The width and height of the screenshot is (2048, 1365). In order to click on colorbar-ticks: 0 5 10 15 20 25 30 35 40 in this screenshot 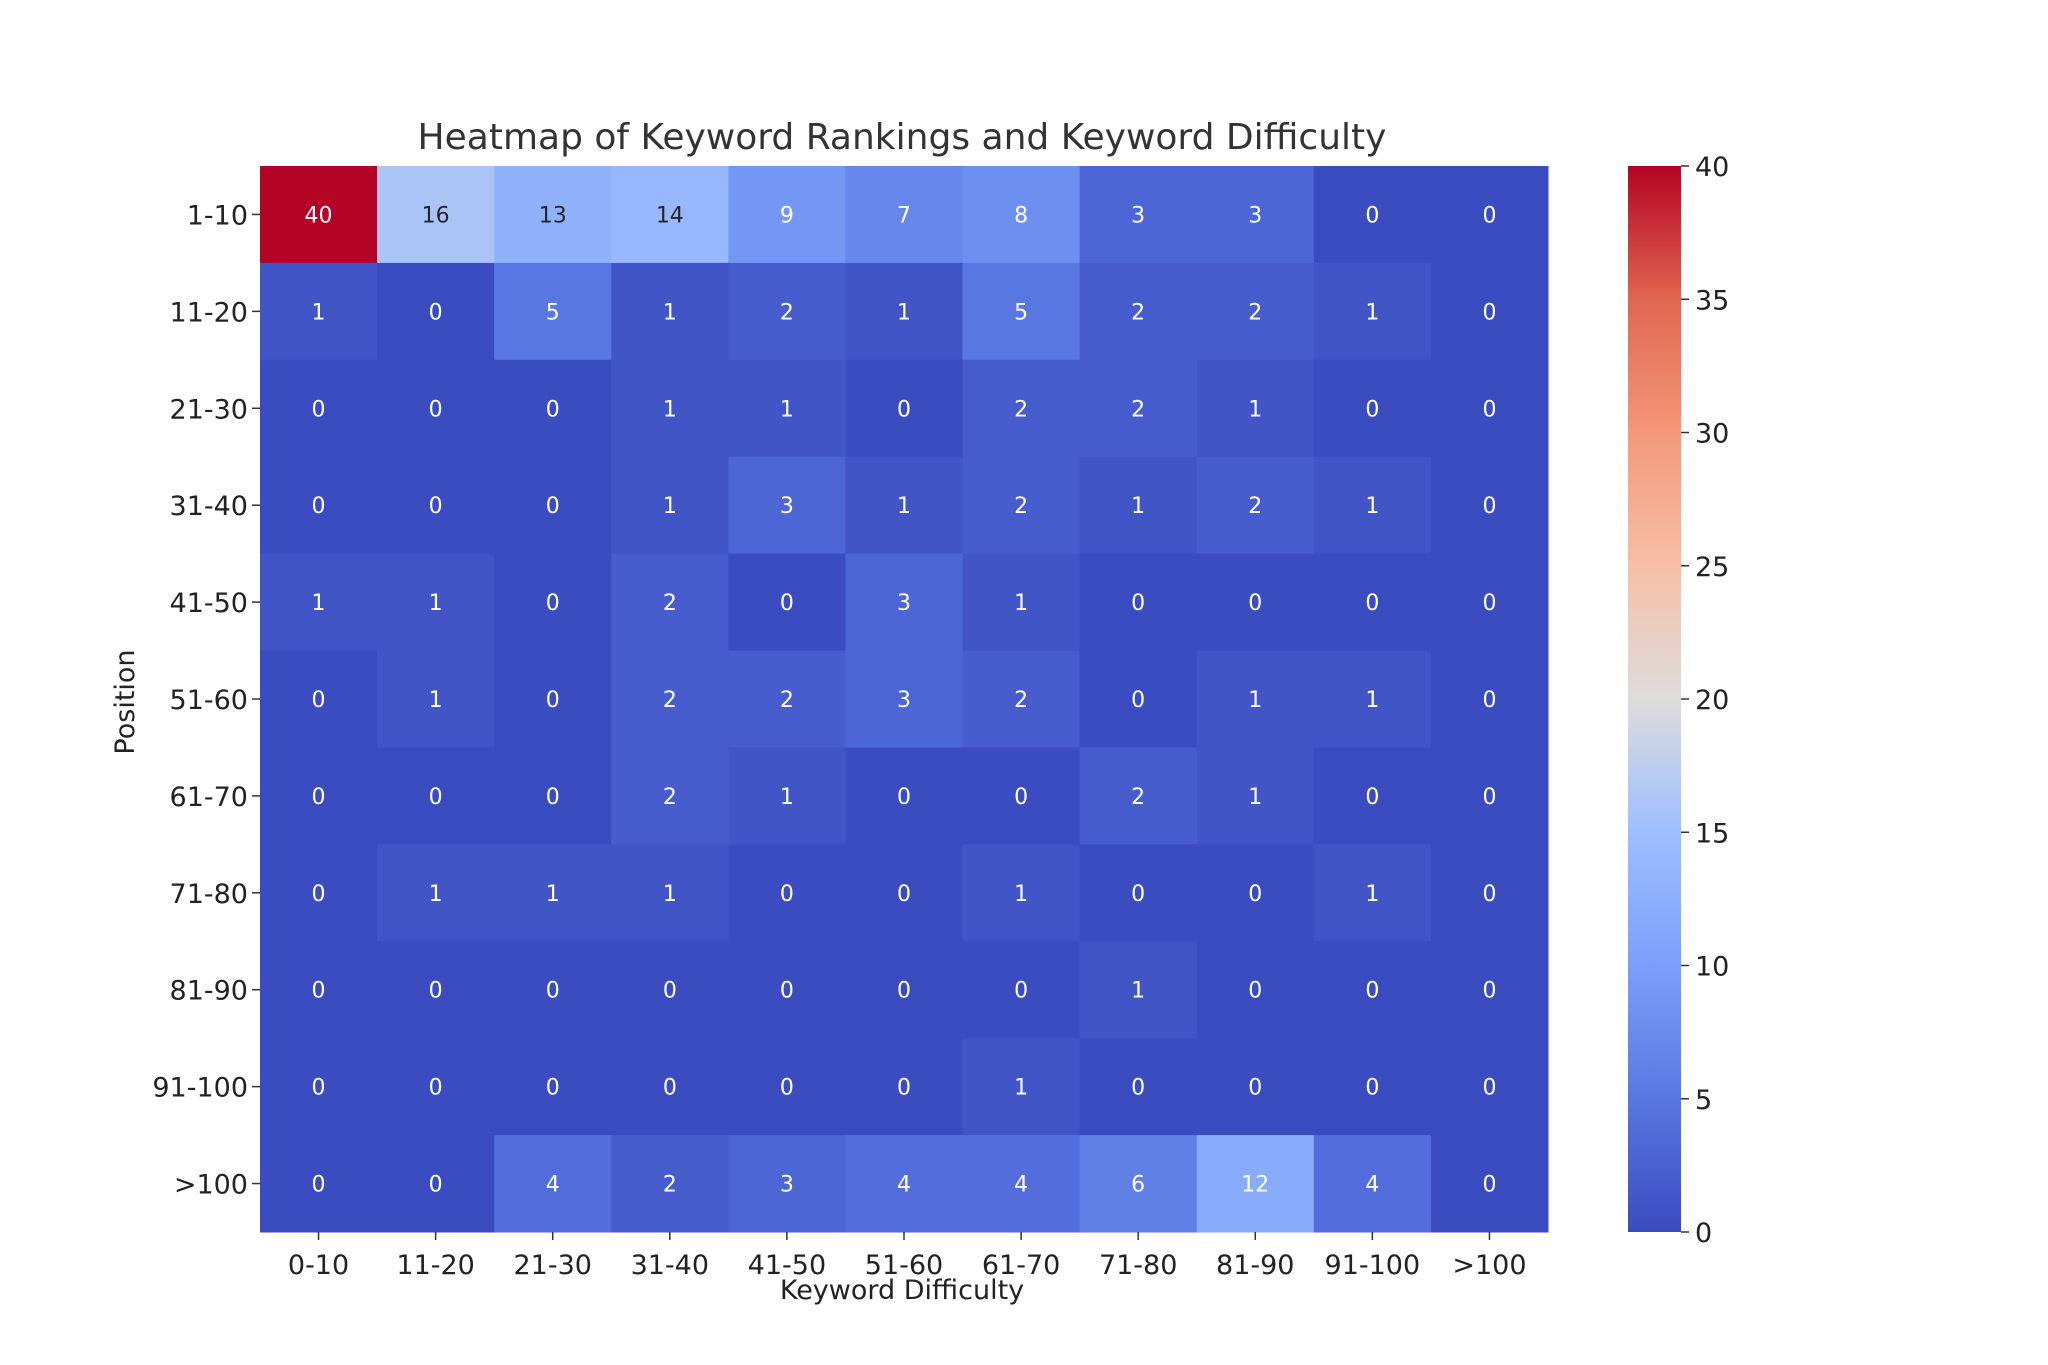, I will do `click(1705, 700)`.